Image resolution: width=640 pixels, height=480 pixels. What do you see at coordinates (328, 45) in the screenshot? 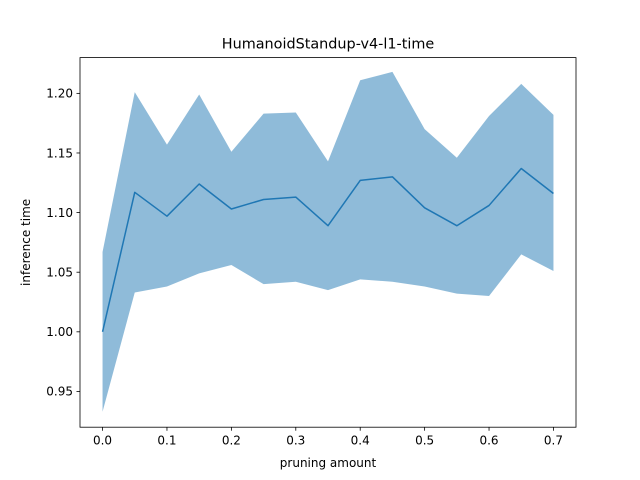
I see `chart-title: HumanoidStandup-v4-l1-time` at bounding box center [328, 45].